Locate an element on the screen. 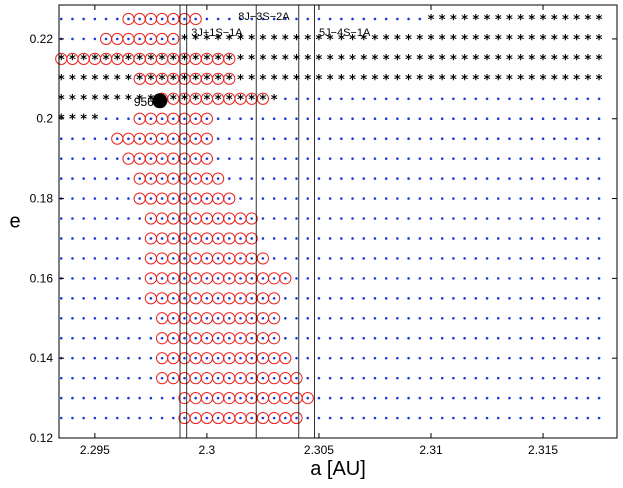 The image size is (623, 488). x-tick-label: 2.3 is located at coordinates (207, 450).